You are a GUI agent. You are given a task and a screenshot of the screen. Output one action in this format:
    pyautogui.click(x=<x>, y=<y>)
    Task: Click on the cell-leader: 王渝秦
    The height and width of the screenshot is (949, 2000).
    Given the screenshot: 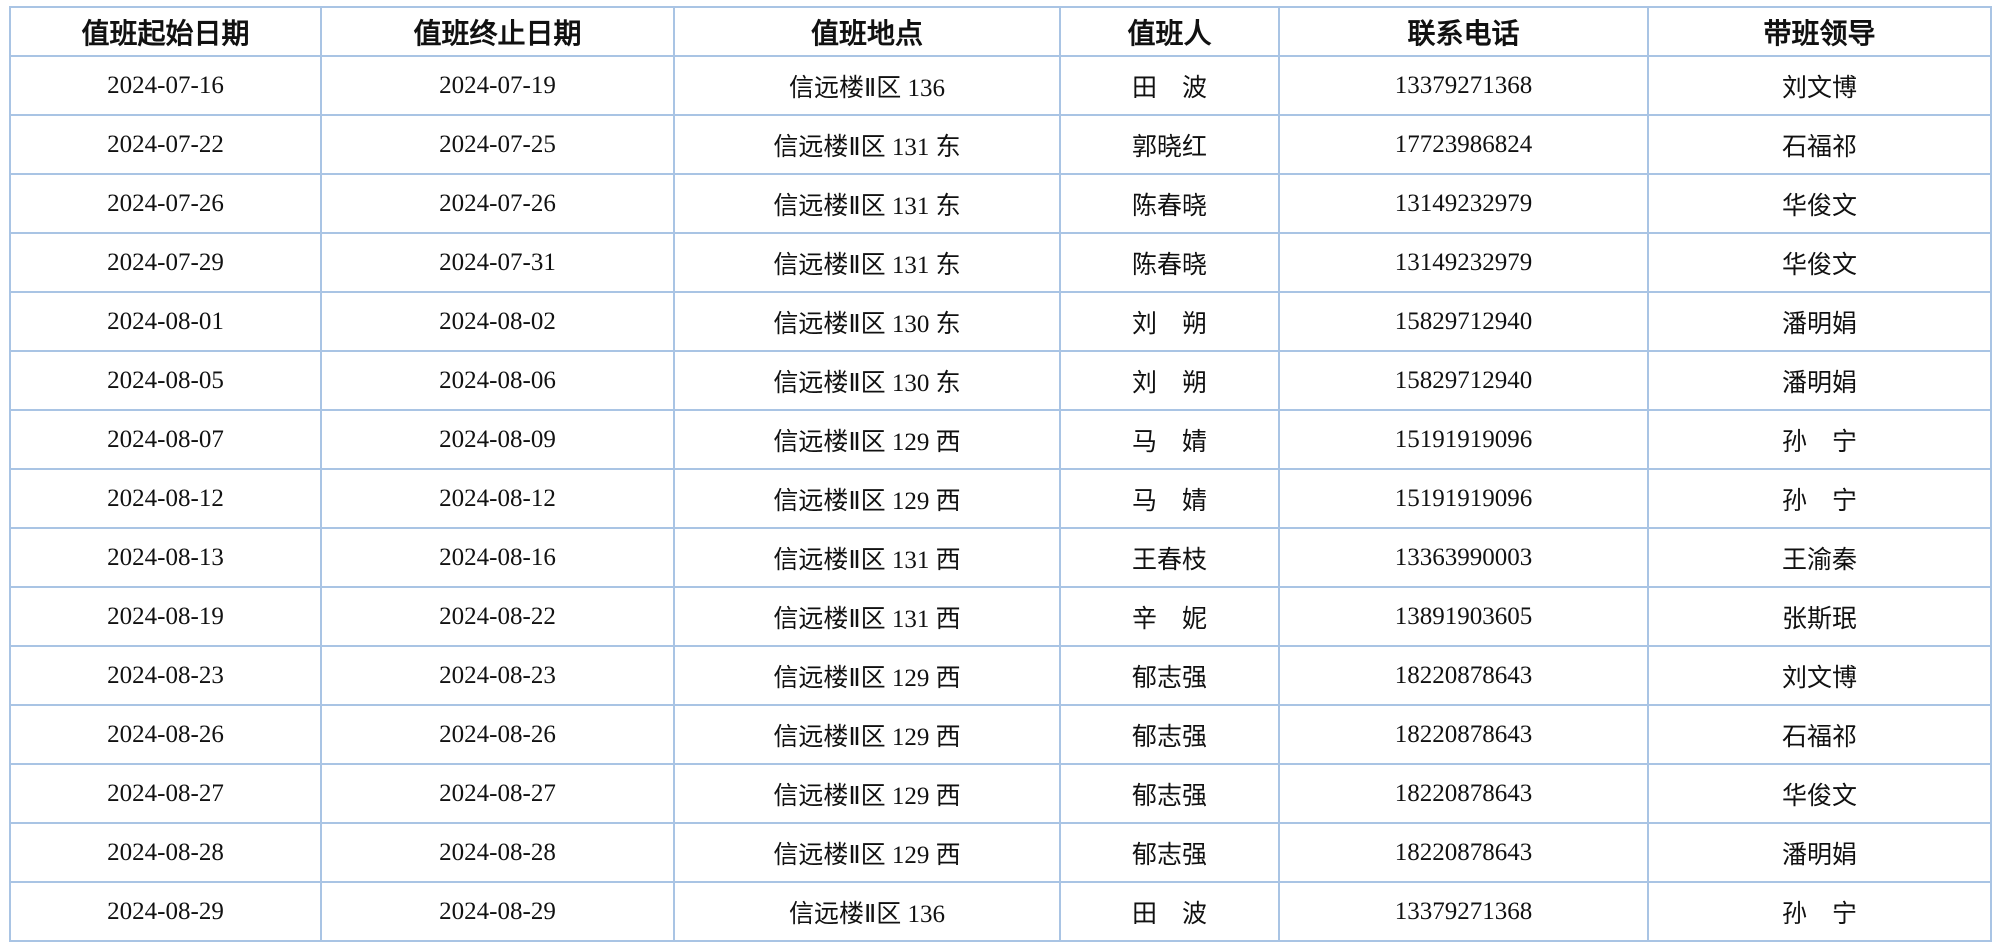 What is the action you would take?
    pyautogui.click(x=1819, y=557)
    